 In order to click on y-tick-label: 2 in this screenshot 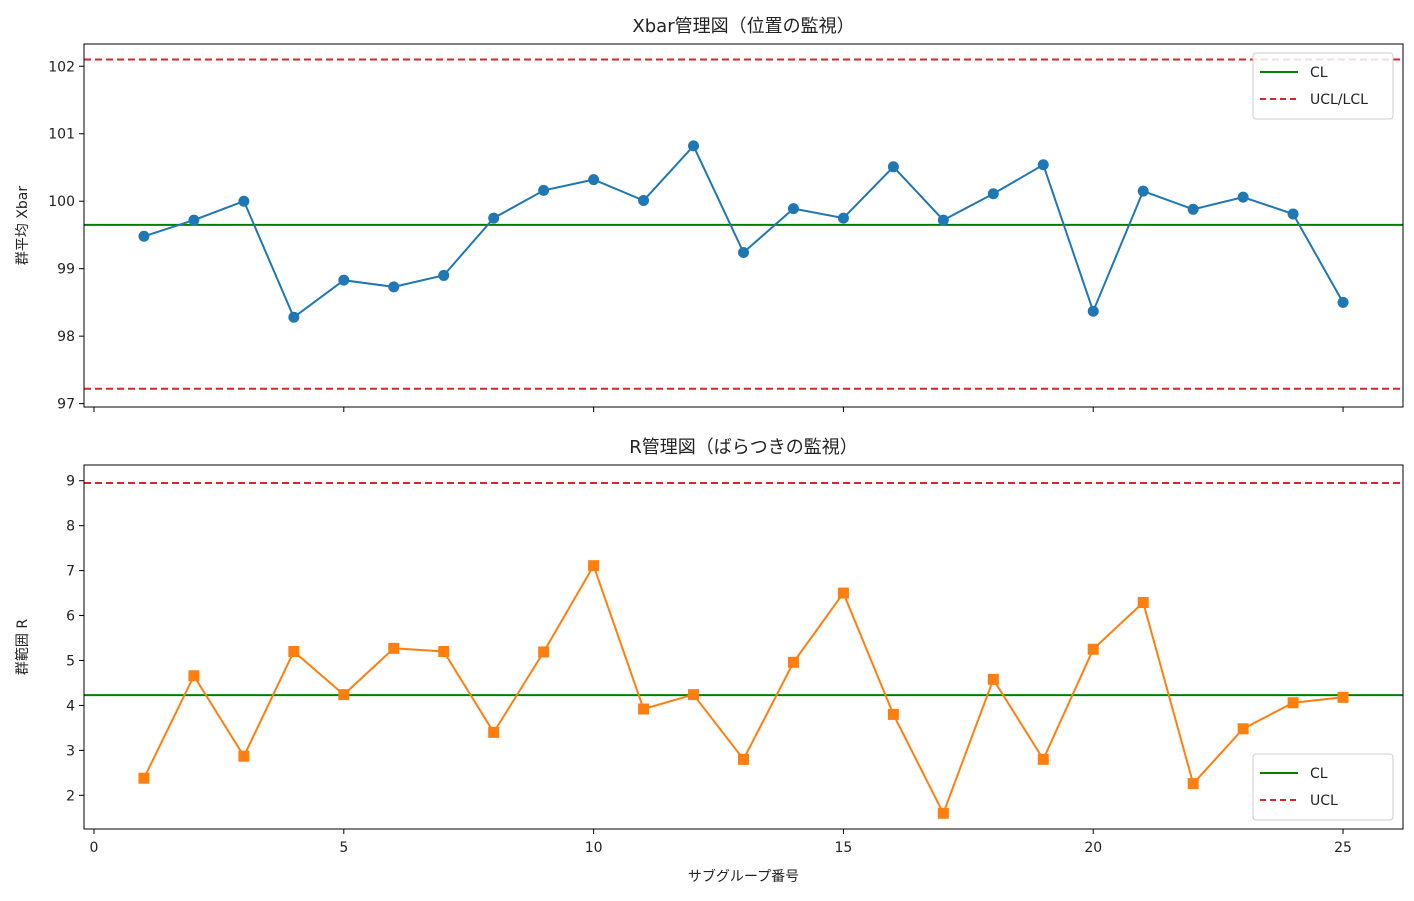, I will do `click(70, 796)`.